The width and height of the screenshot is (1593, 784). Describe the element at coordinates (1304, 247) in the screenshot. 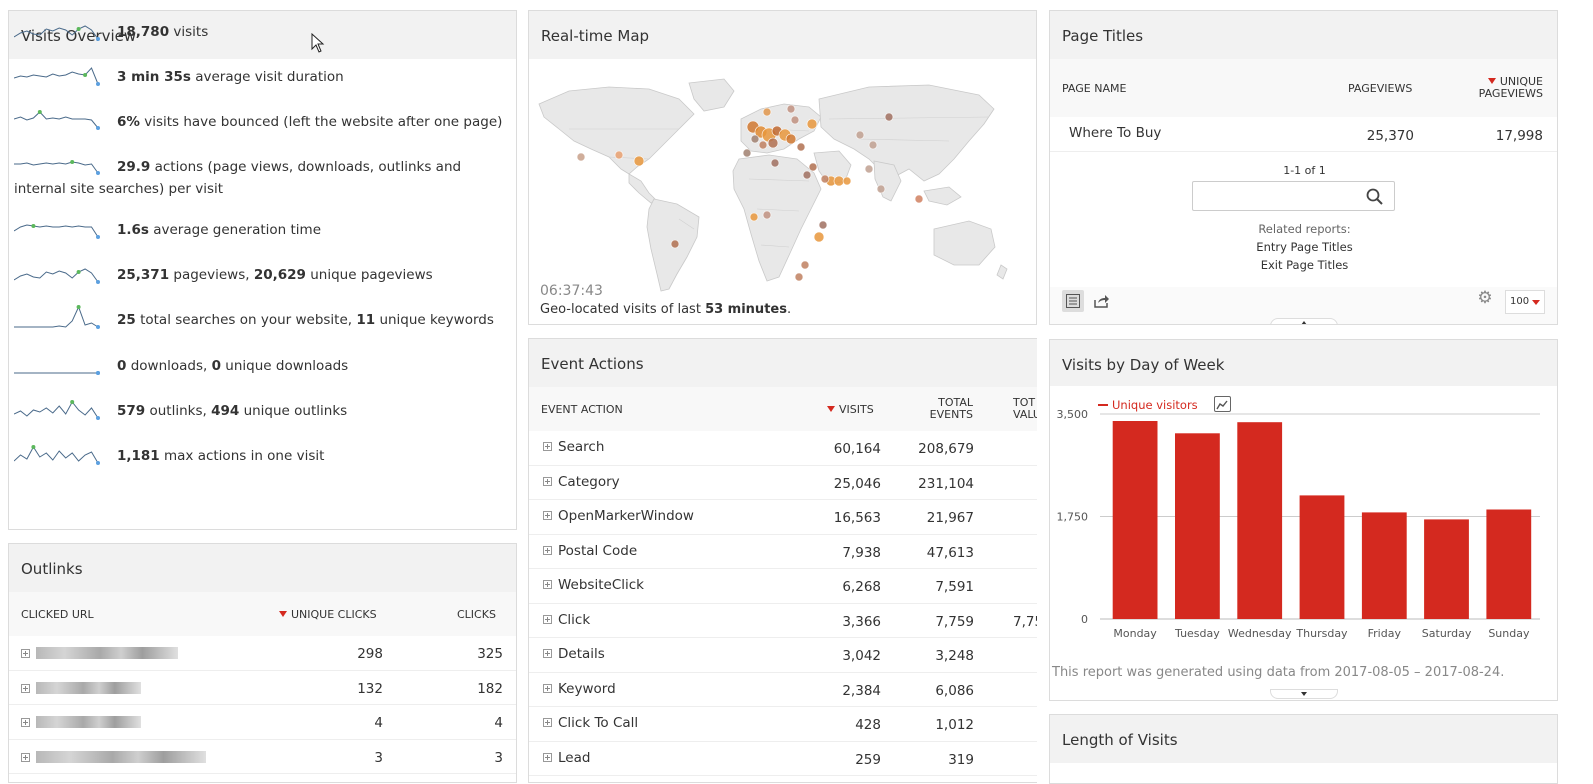

I see `related-link-entry: Entry Page Titles` at that location.